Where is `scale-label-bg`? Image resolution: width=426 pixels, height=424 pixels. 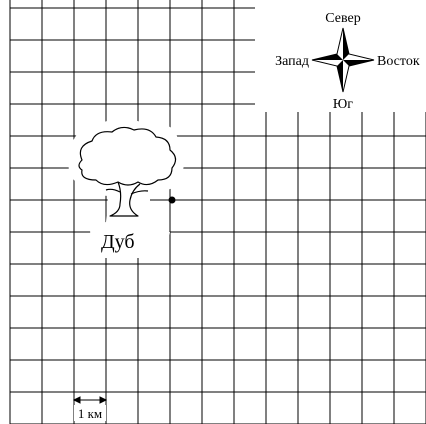 scale-label-bg is located at coordinates (90, 413).